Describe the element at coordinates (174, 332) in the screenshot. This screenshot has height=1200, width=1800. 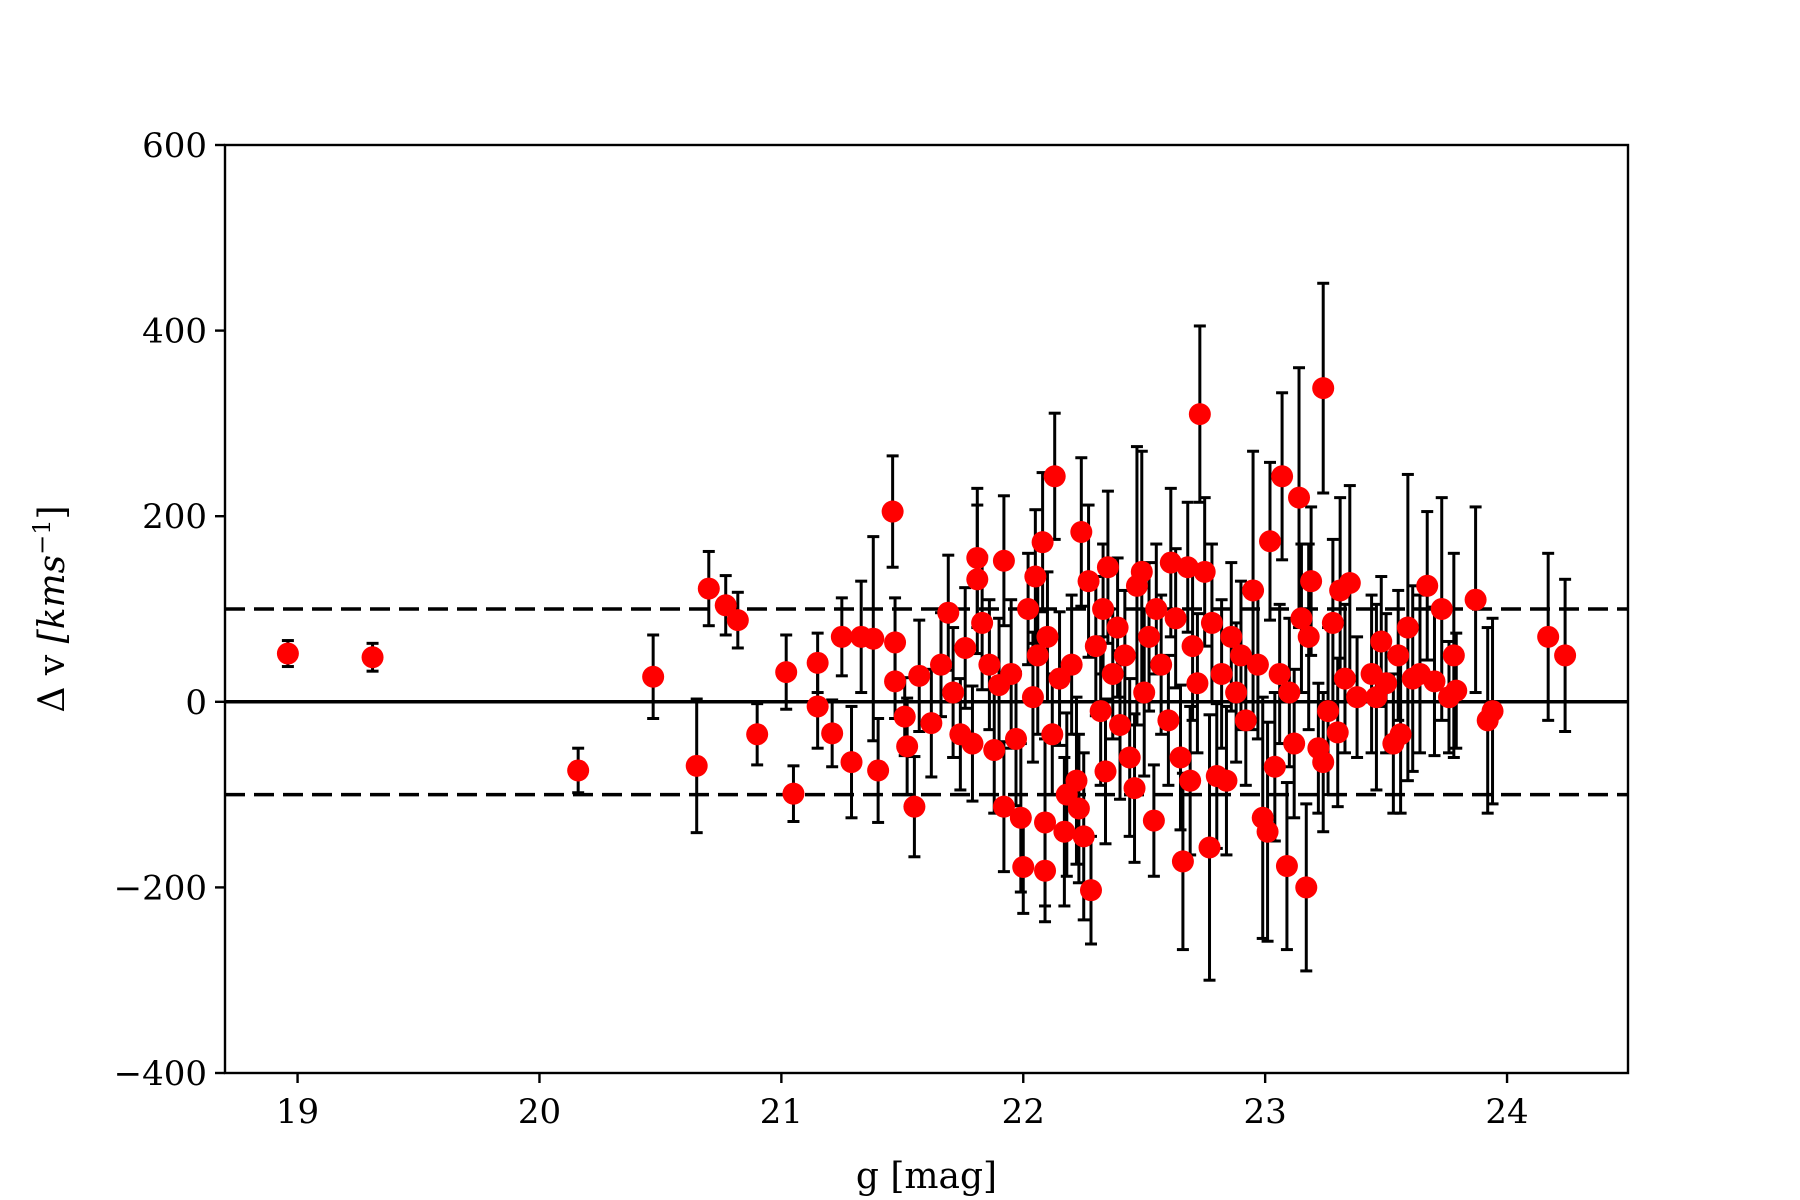
I see `y-tick-label: 400` at that location.